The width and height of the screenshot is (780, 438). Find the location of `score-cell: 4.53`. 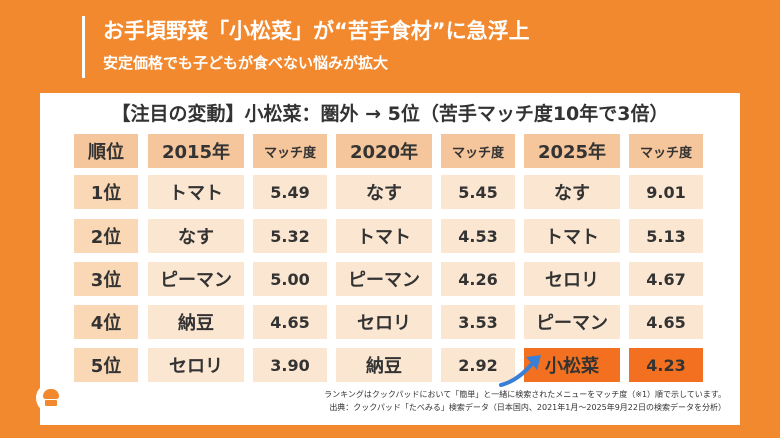

score-cell: 4.53 is located at coordinates (478, 236).